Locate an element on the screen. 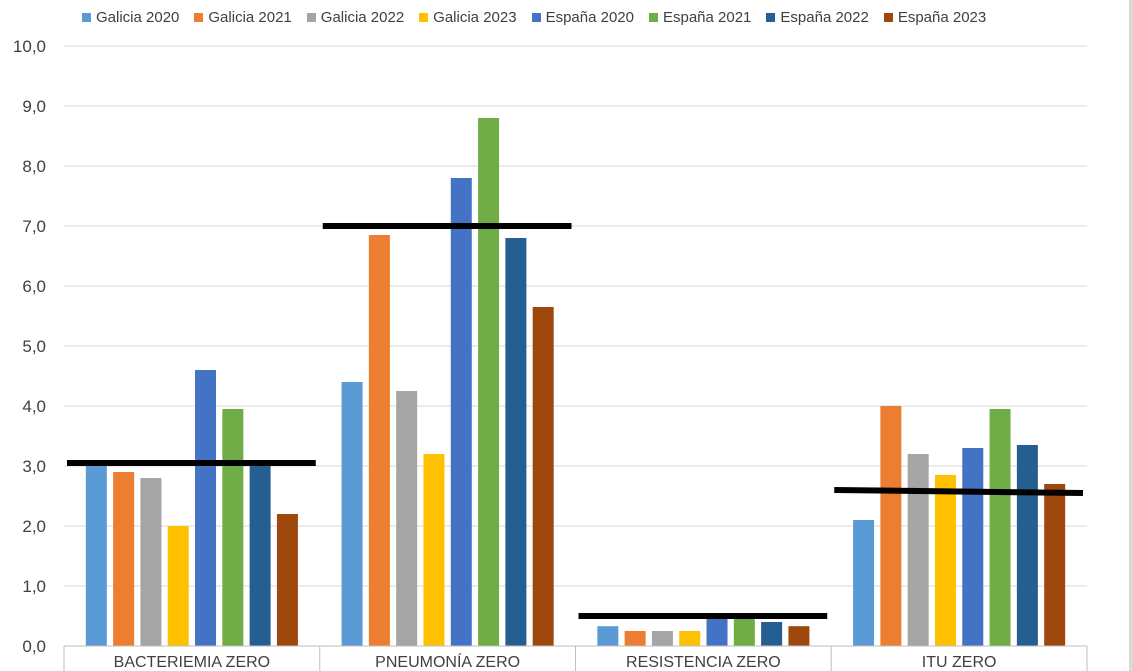  legend-item: Galicia 2020 is located at coordinates (130, 17).